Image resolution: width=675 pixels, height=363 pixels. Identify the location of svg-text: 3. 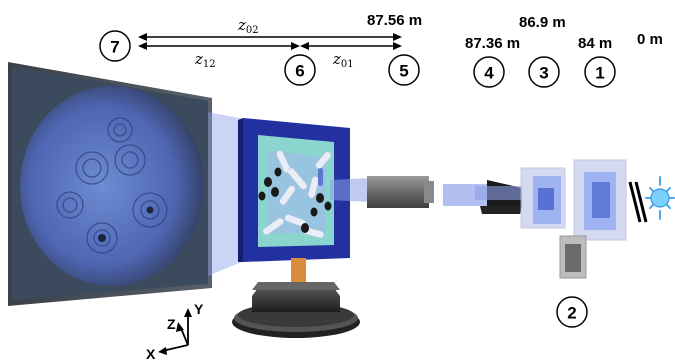
(543, 73).